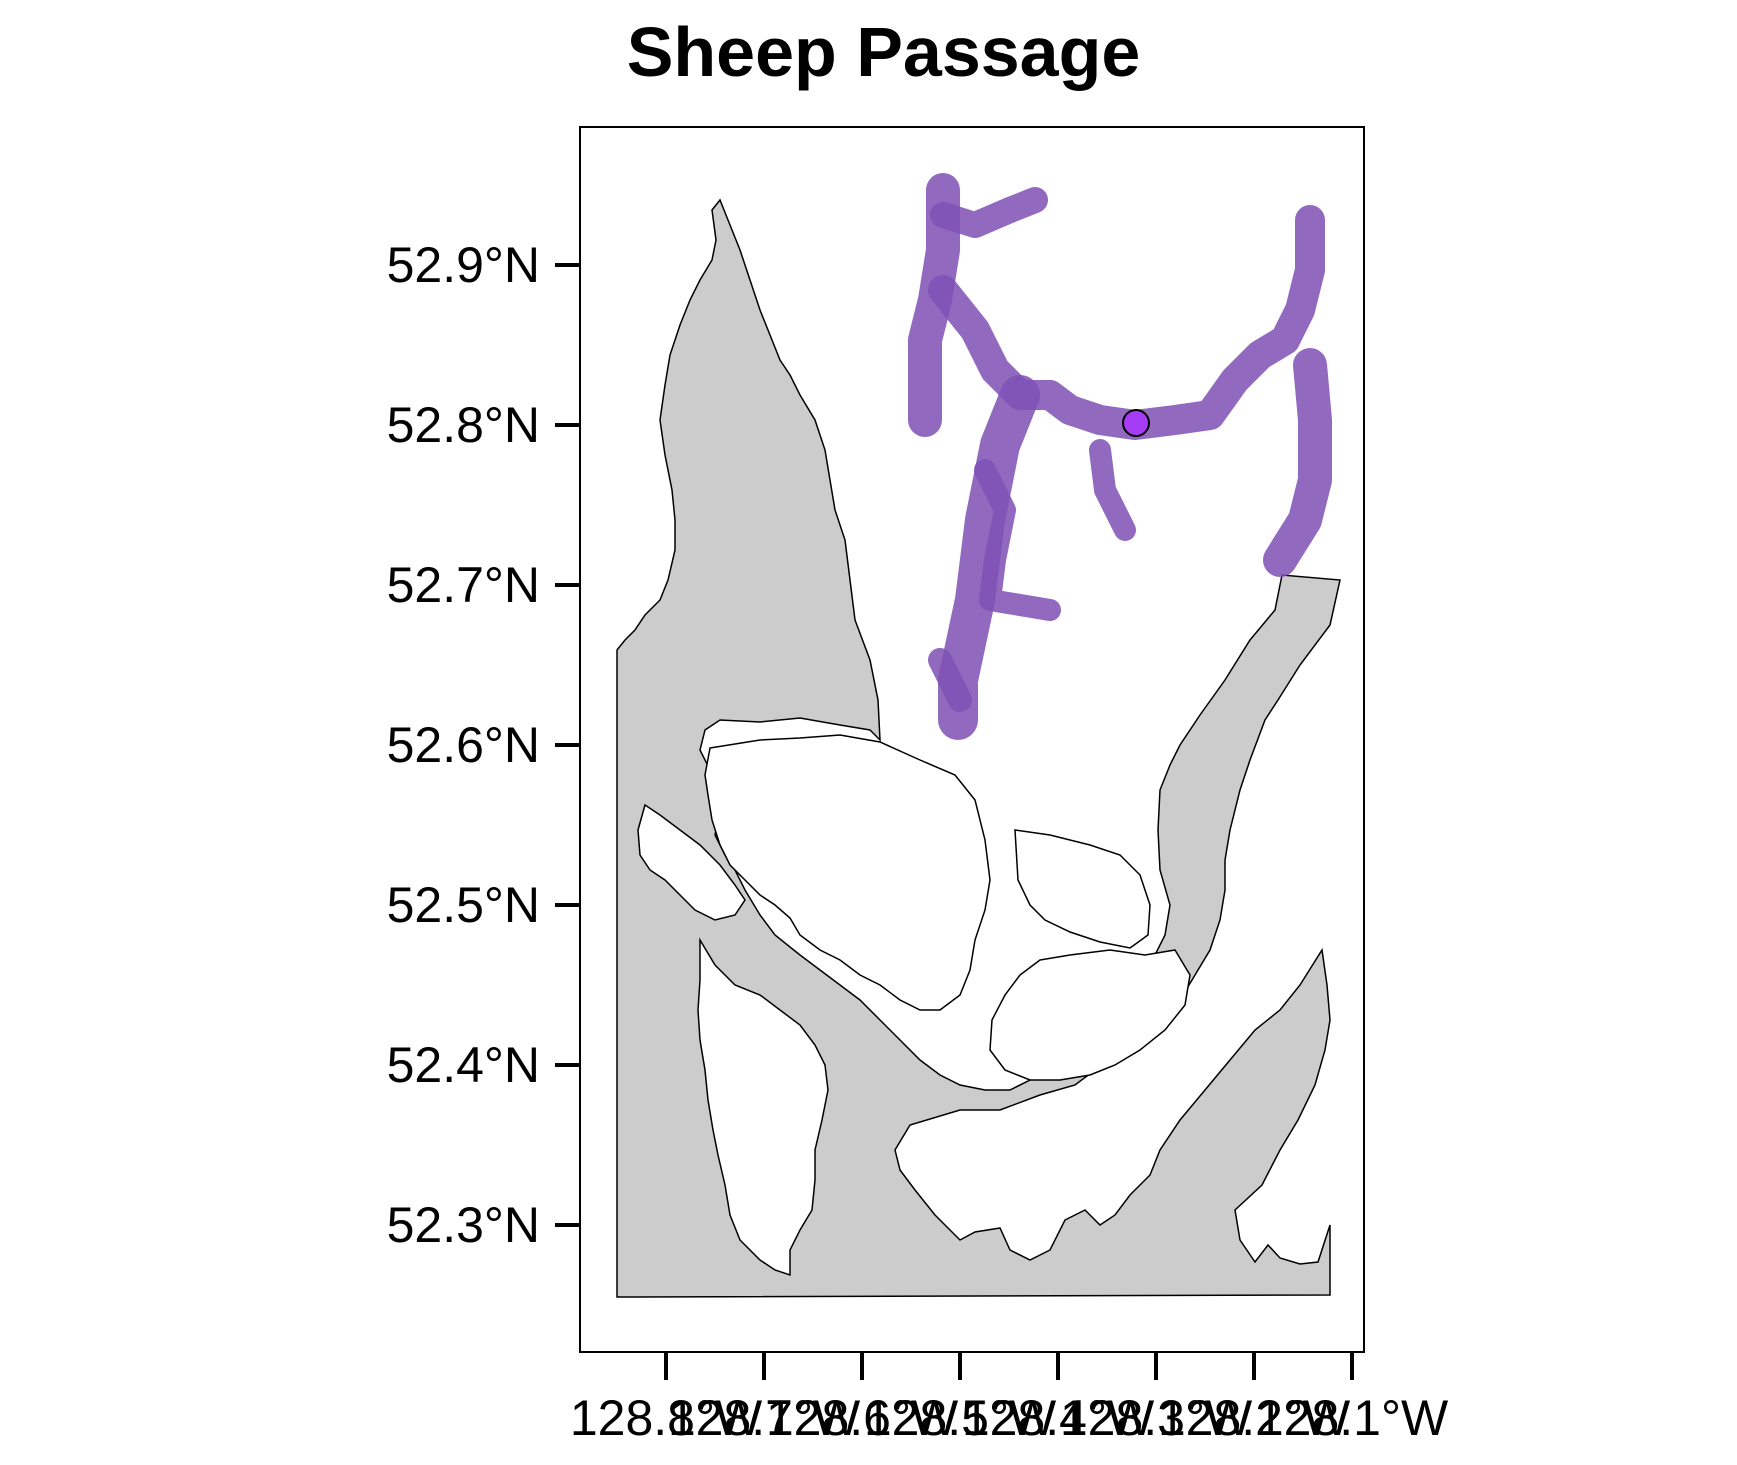 This screenshot has height=1465, width=1737. What do you see at coordinates (1090, 1015) in the screenshot?
I see `island-southeast` at bounding box center [1090, 1015].